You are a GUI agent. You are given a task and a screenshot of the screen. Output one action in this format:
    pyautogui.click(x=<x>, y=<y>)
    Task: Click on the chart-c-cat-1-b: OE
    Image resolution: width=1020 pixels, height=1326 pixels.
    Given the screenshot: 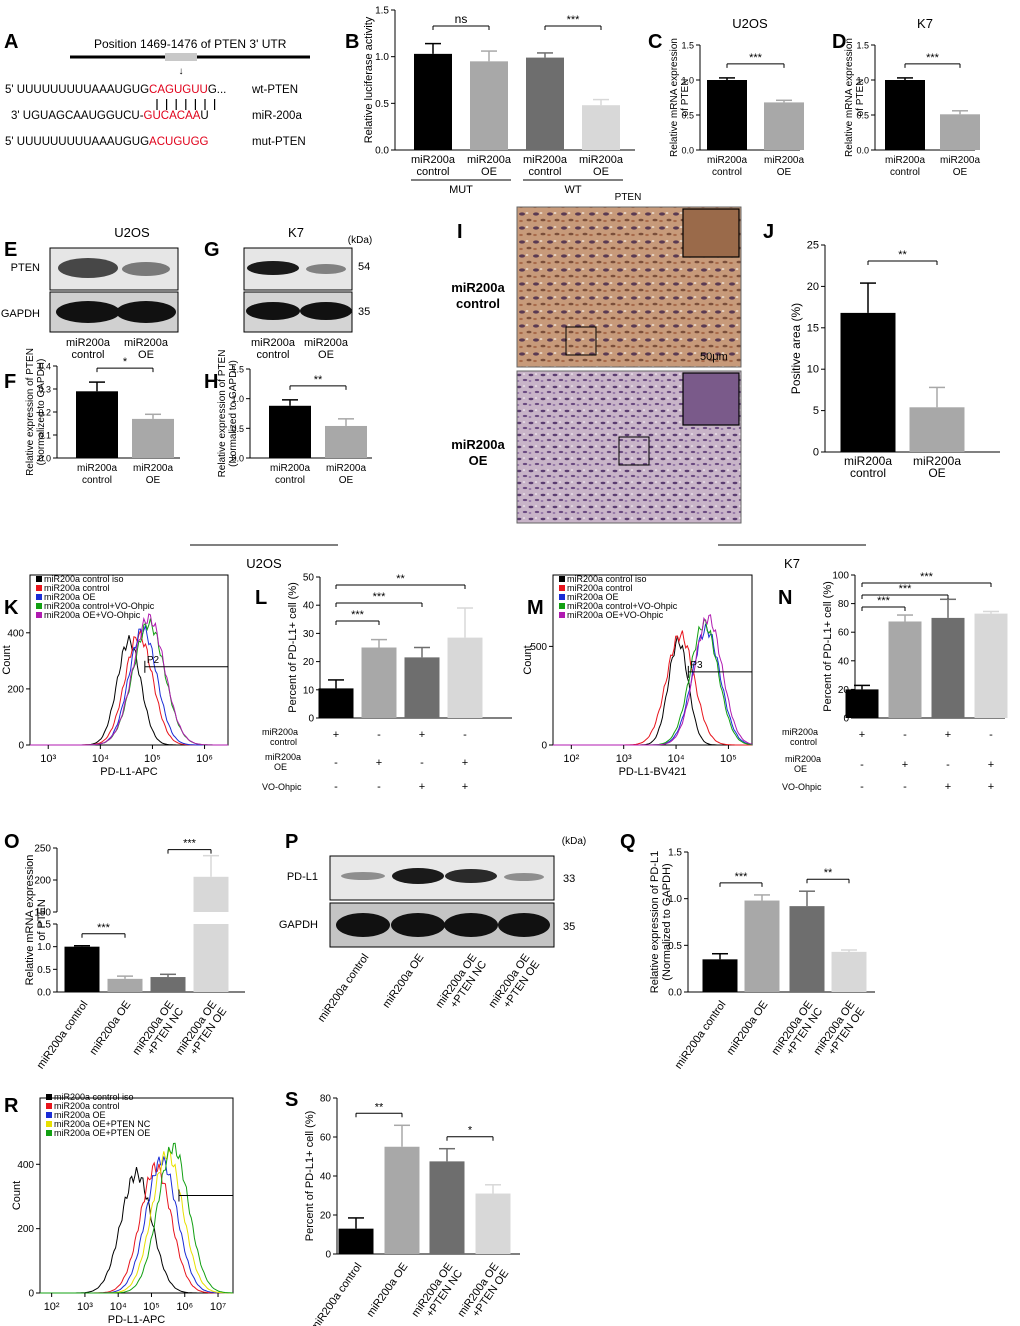 What is the action you would take?
    pyautogui.click(x=784, y=172)
    